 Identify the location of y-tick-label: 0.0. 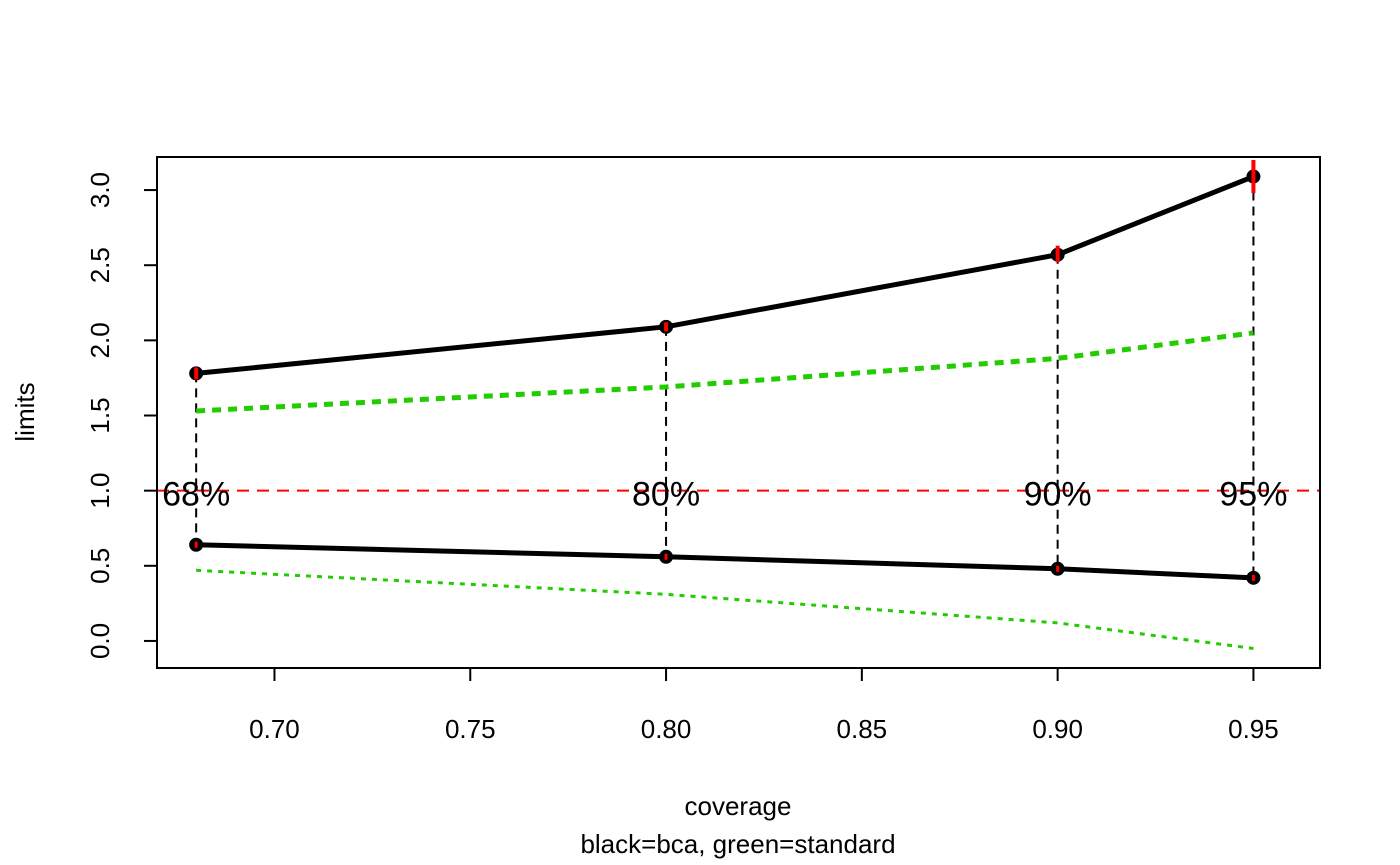
(100, 641).